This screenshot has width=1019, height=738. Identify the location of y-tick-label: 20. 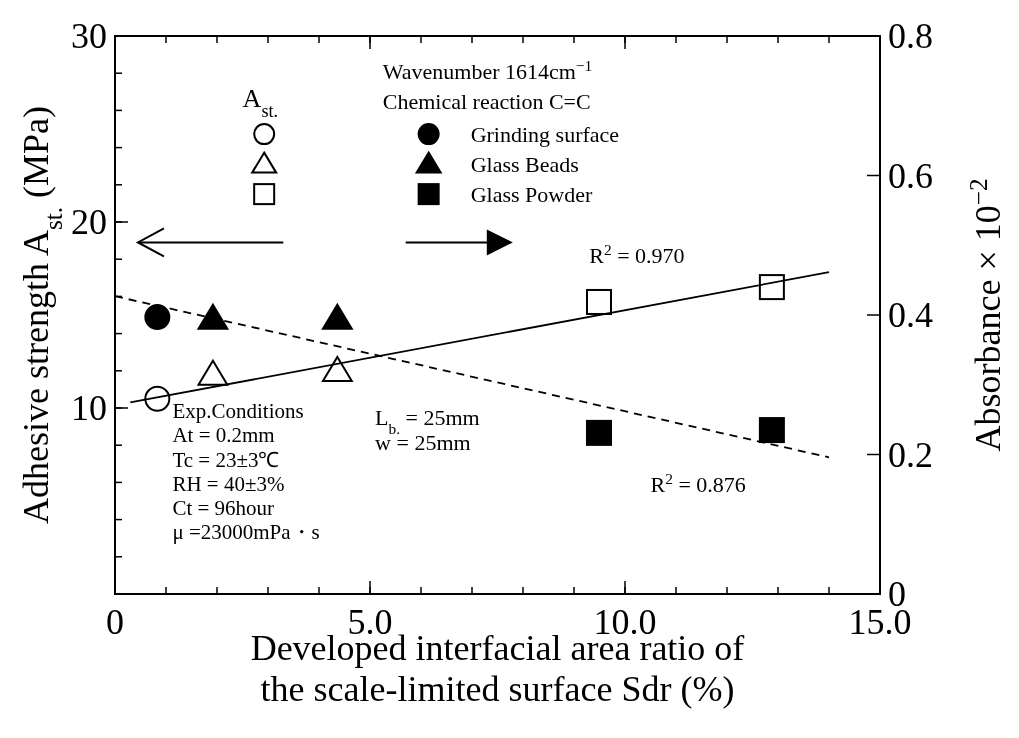
(89, 222).